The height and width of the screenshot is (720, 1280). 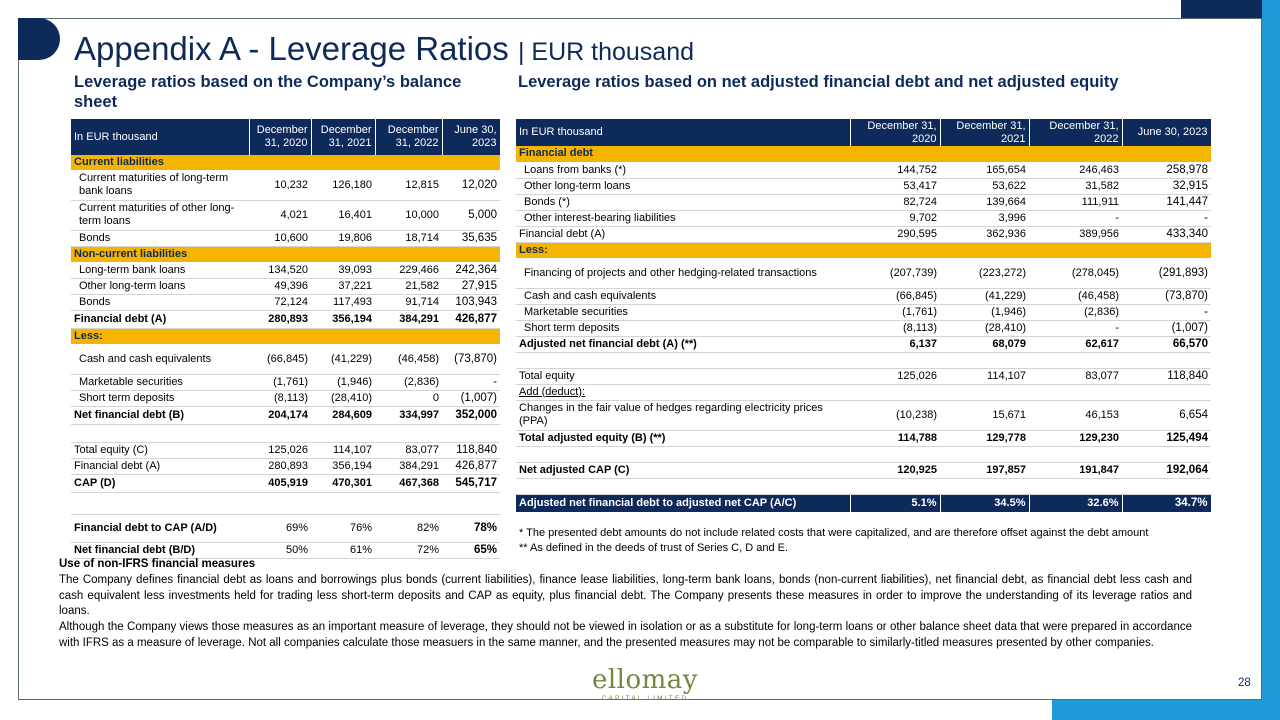 I want to click on title-tab-marker, so click(x=39, y=39).